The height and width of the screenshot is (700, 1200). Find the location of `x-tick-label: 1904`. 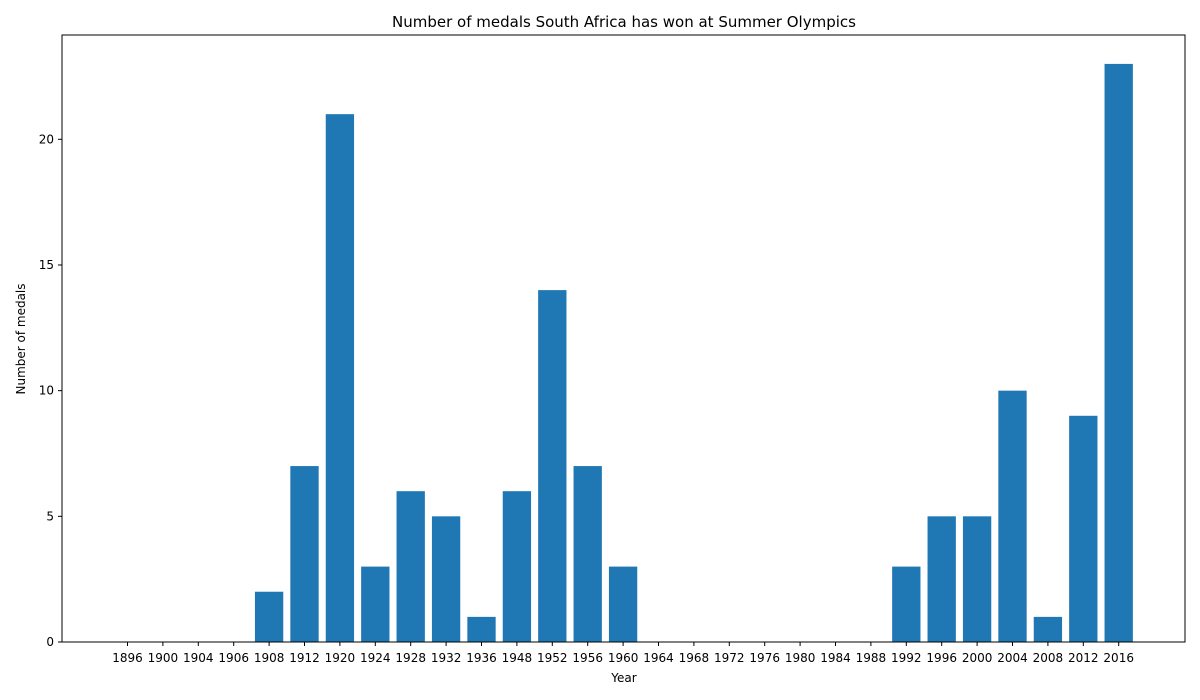

x-tick-label: 1904 is located at coordinates (198, 658).